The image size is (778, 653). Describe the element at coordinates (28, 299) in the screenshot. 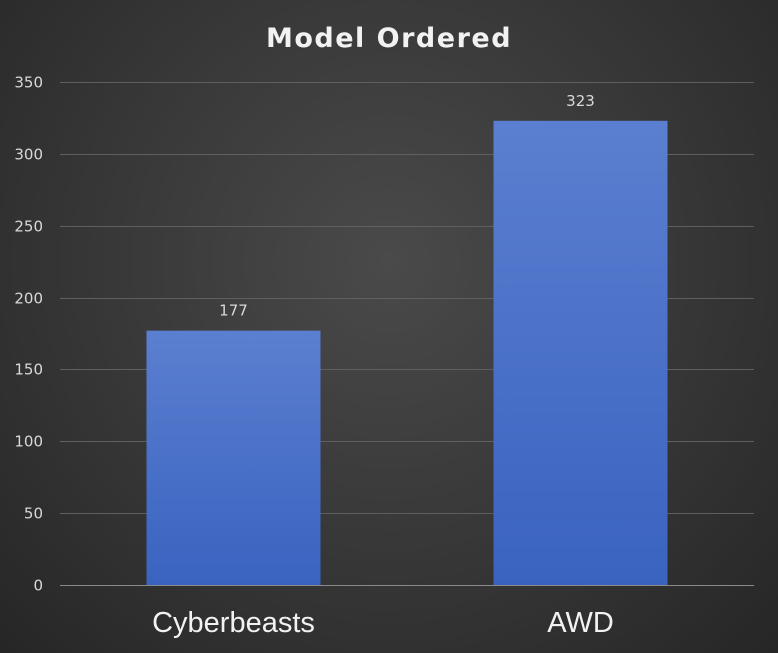

I see `y-tick-label: 200` at that location.